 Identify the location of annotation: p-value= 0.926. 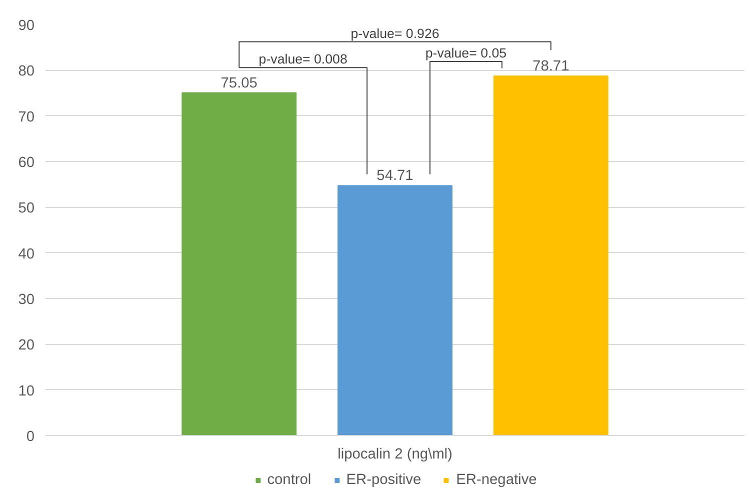
(395, 33).